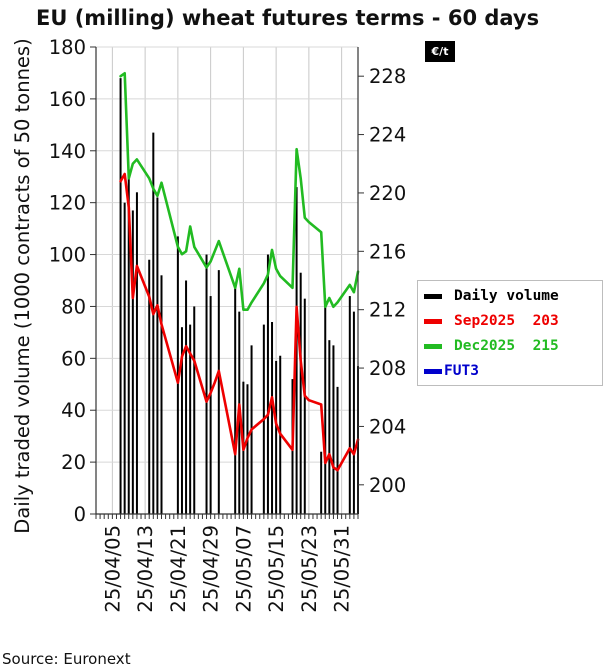 This screenshot has width=614, height=670. Describe the element at coordinates (67, 99) in the screenshot. I see `left-tick-label: 160` at that location.